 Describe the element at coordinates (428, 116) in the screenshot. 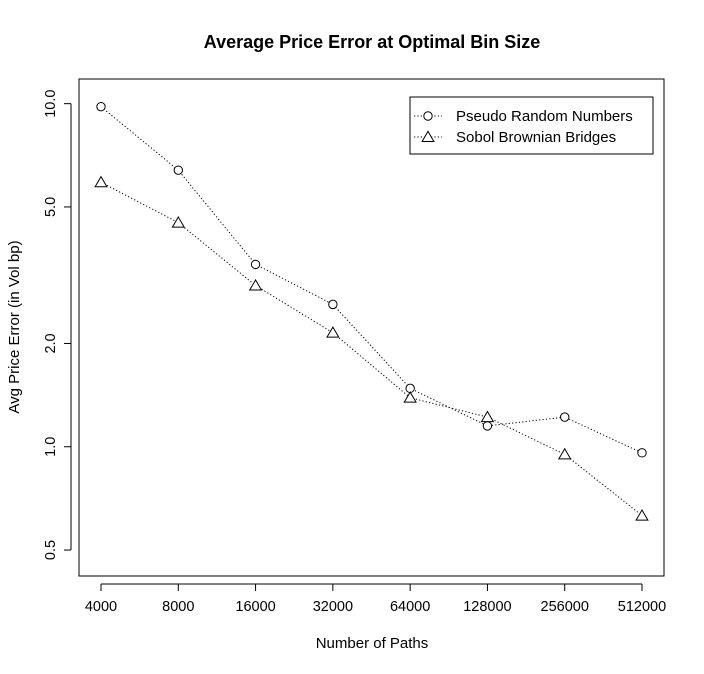

I see `legend-circle-marker` at that location.